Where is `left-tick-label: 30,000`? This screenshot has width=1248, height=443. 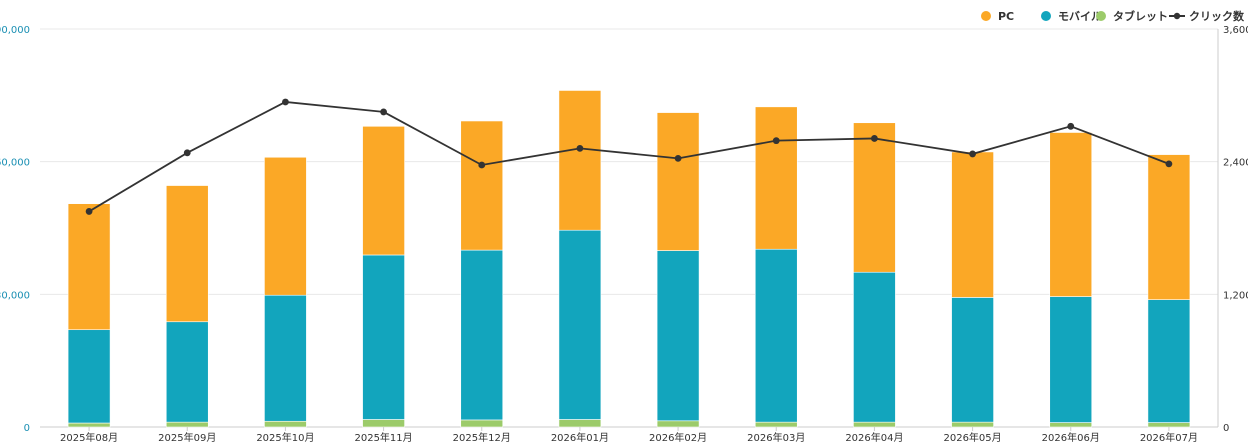
left-tick-label: 30,000 is located at coordinates (15, 295).